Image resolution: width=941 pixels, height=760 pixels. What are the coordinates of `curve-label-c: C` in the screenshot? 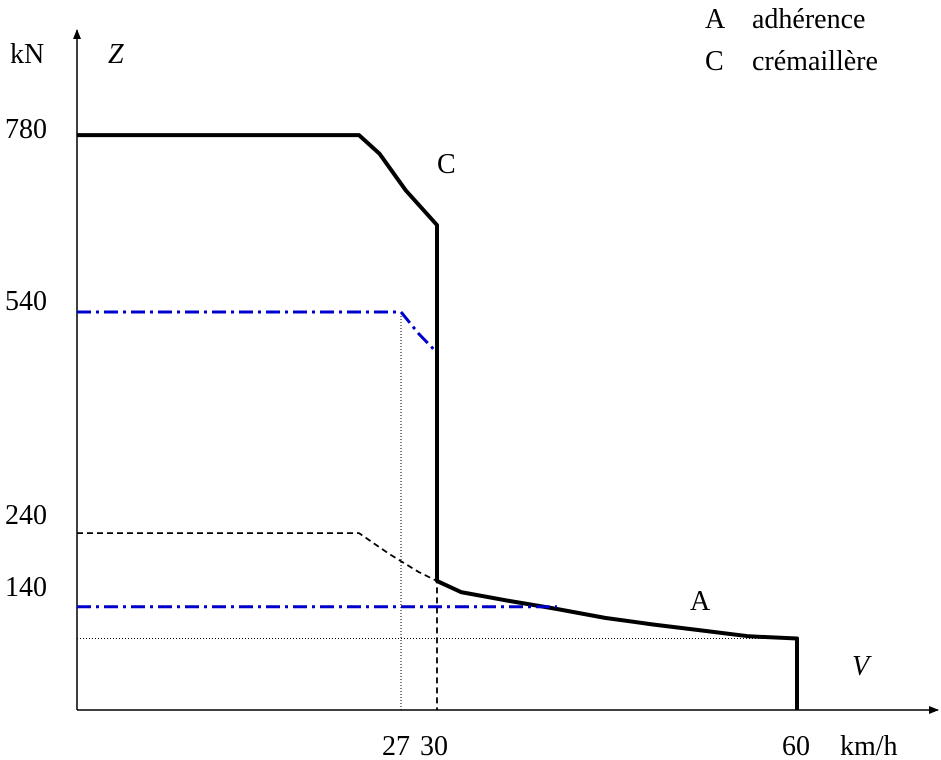 It's located at (446, 164).